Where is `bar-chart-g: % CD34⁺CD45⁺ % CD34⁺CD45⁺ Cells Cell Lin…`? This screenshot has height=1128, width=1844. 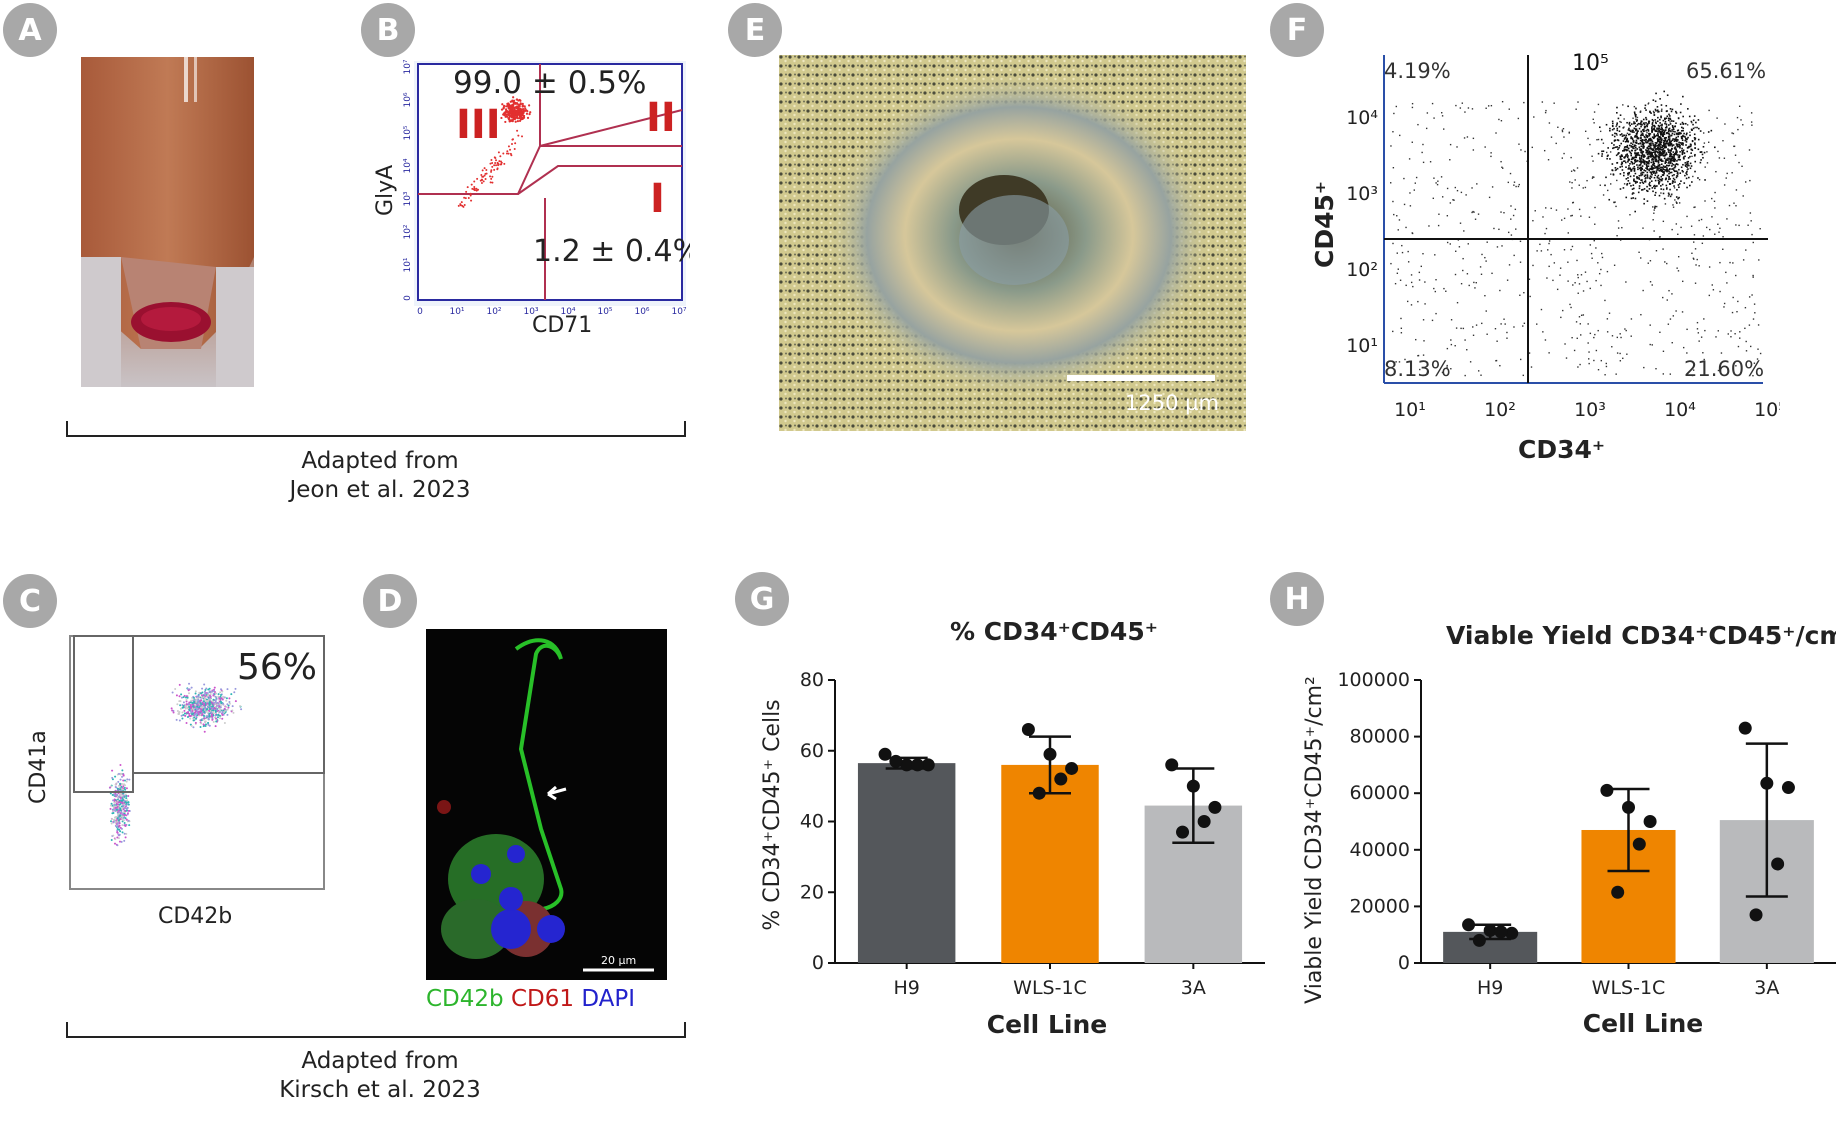
bar-chart-g: % CD34⁺CD45⁺ % CD34⁺CD45⁺ Cells Cell Lin… is located at coordinates (1012, 828).